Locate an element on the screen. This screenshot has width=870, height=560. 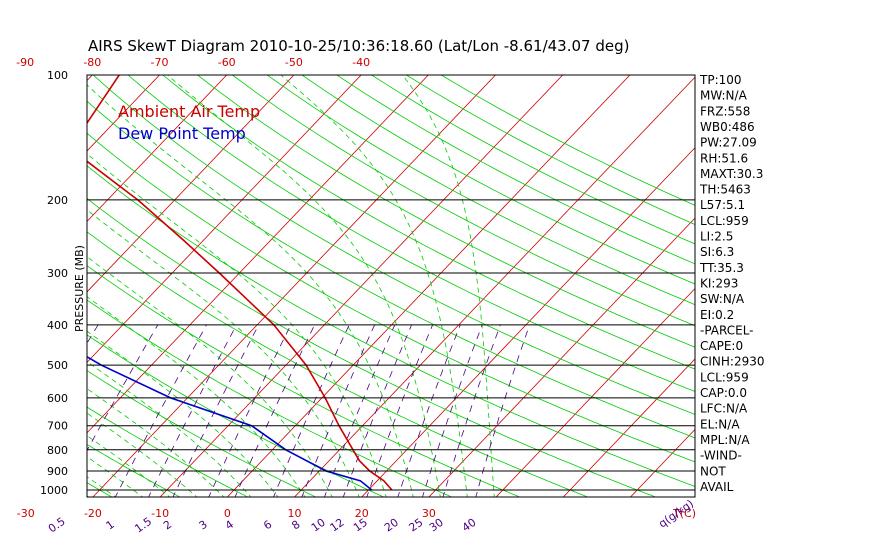
y-axis-label: PRESSURE (MB) is located at coordinates (79, 288).